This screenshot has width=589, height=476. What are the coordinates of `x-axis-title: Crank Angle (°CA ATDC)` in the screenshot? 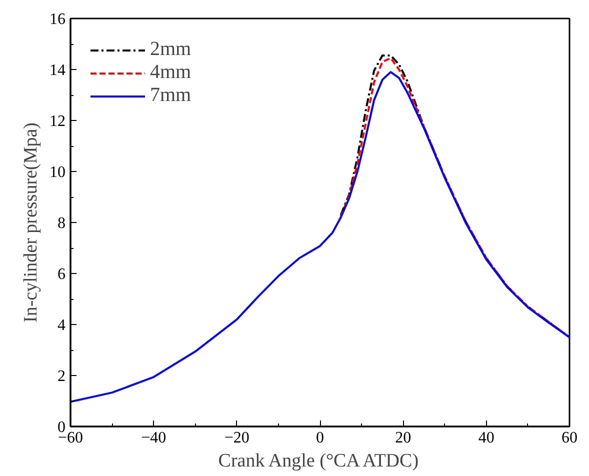 It's located at (318, 461).